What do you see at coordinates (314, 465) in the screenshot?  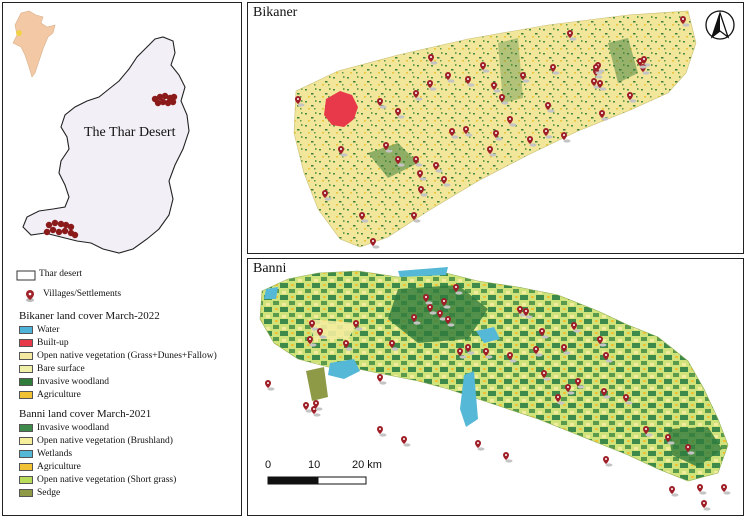 I see `scale-label-10: 10` at bounding box center [314, 465].